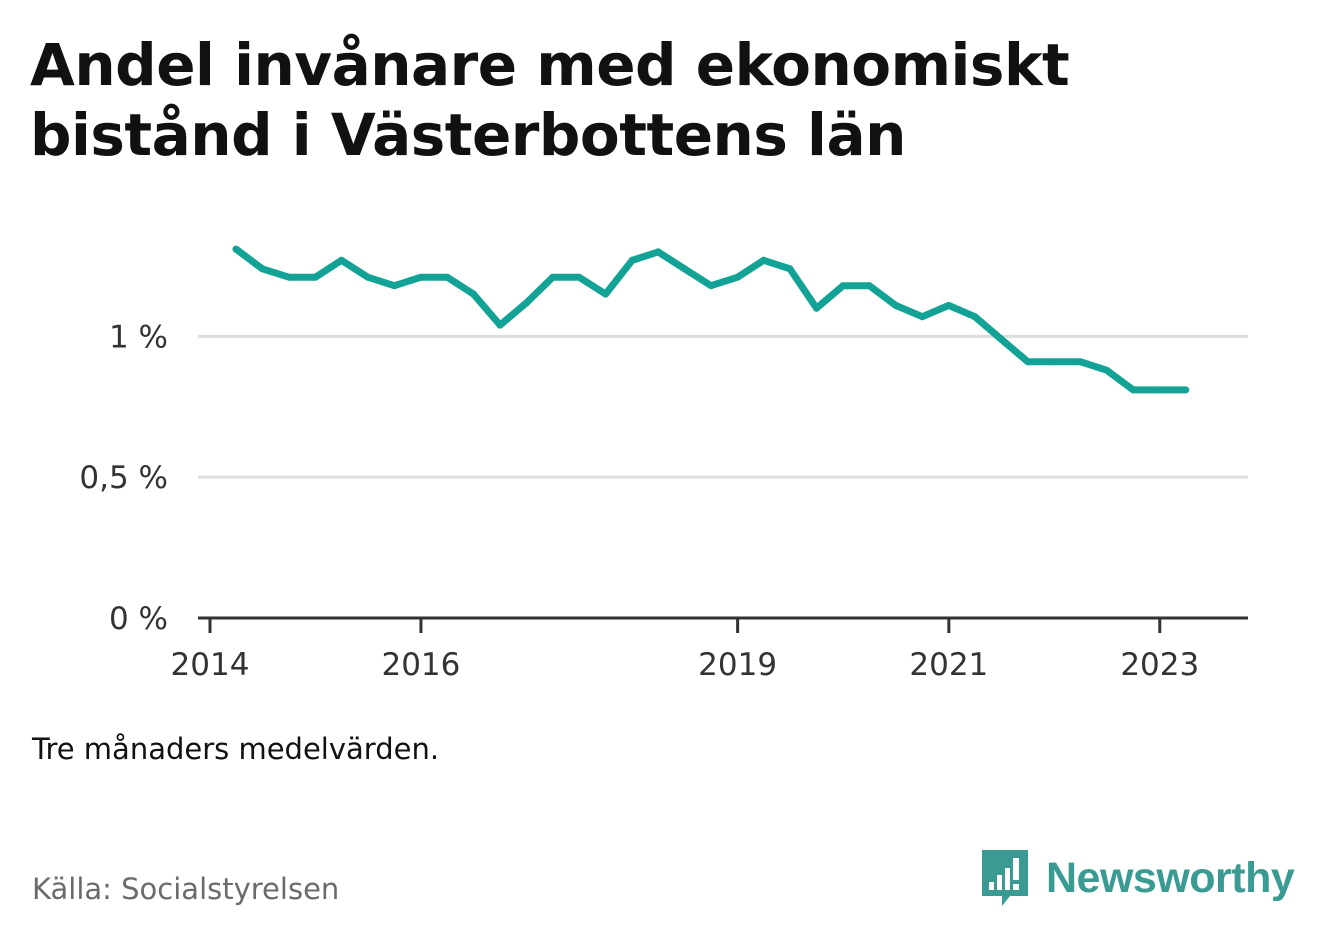  Describe the element at coordinates (236, 749) in the screenshot. I see `chart-note: Tre månaders medelvärden.` at that location.